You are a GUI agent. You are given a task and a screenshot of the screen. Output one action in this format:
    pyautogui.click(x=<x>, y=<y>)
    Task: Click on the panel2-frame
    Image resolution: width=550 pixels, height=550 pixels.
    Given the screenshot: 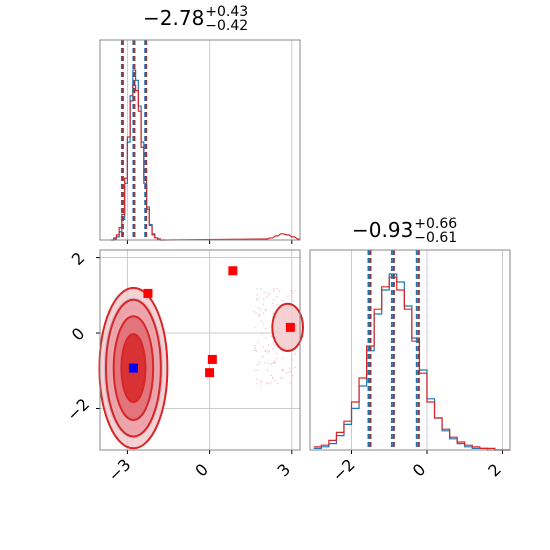 What is the action you would take?
    pyautogui.click(x=410, y=350)
    